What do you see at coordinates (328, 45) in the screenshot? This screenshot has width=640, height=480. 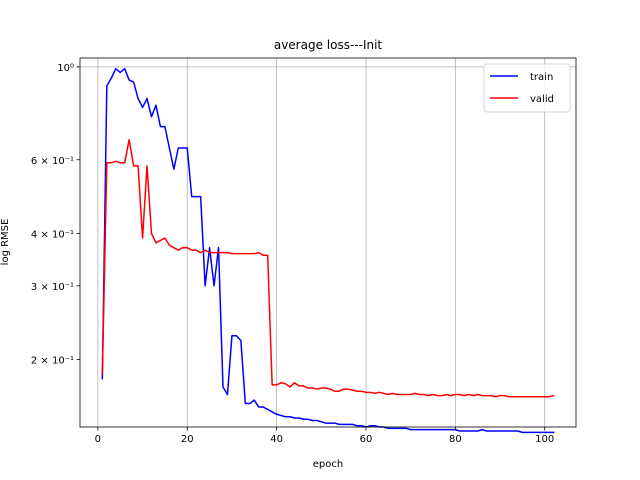 I see `chart-title: average loss---Init` at bounding box center [328, 45].